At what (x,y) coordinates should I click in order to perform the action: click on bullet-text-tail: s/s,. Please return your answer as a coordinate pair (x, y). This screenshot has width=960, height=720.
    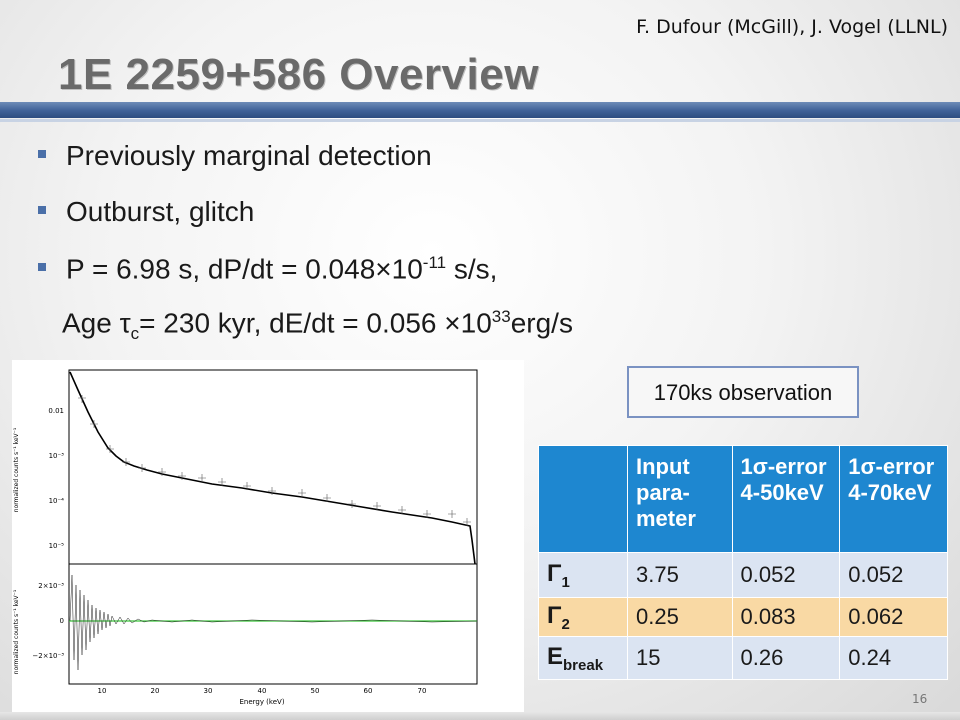
    Looking at the image, I should click on (472, 269).